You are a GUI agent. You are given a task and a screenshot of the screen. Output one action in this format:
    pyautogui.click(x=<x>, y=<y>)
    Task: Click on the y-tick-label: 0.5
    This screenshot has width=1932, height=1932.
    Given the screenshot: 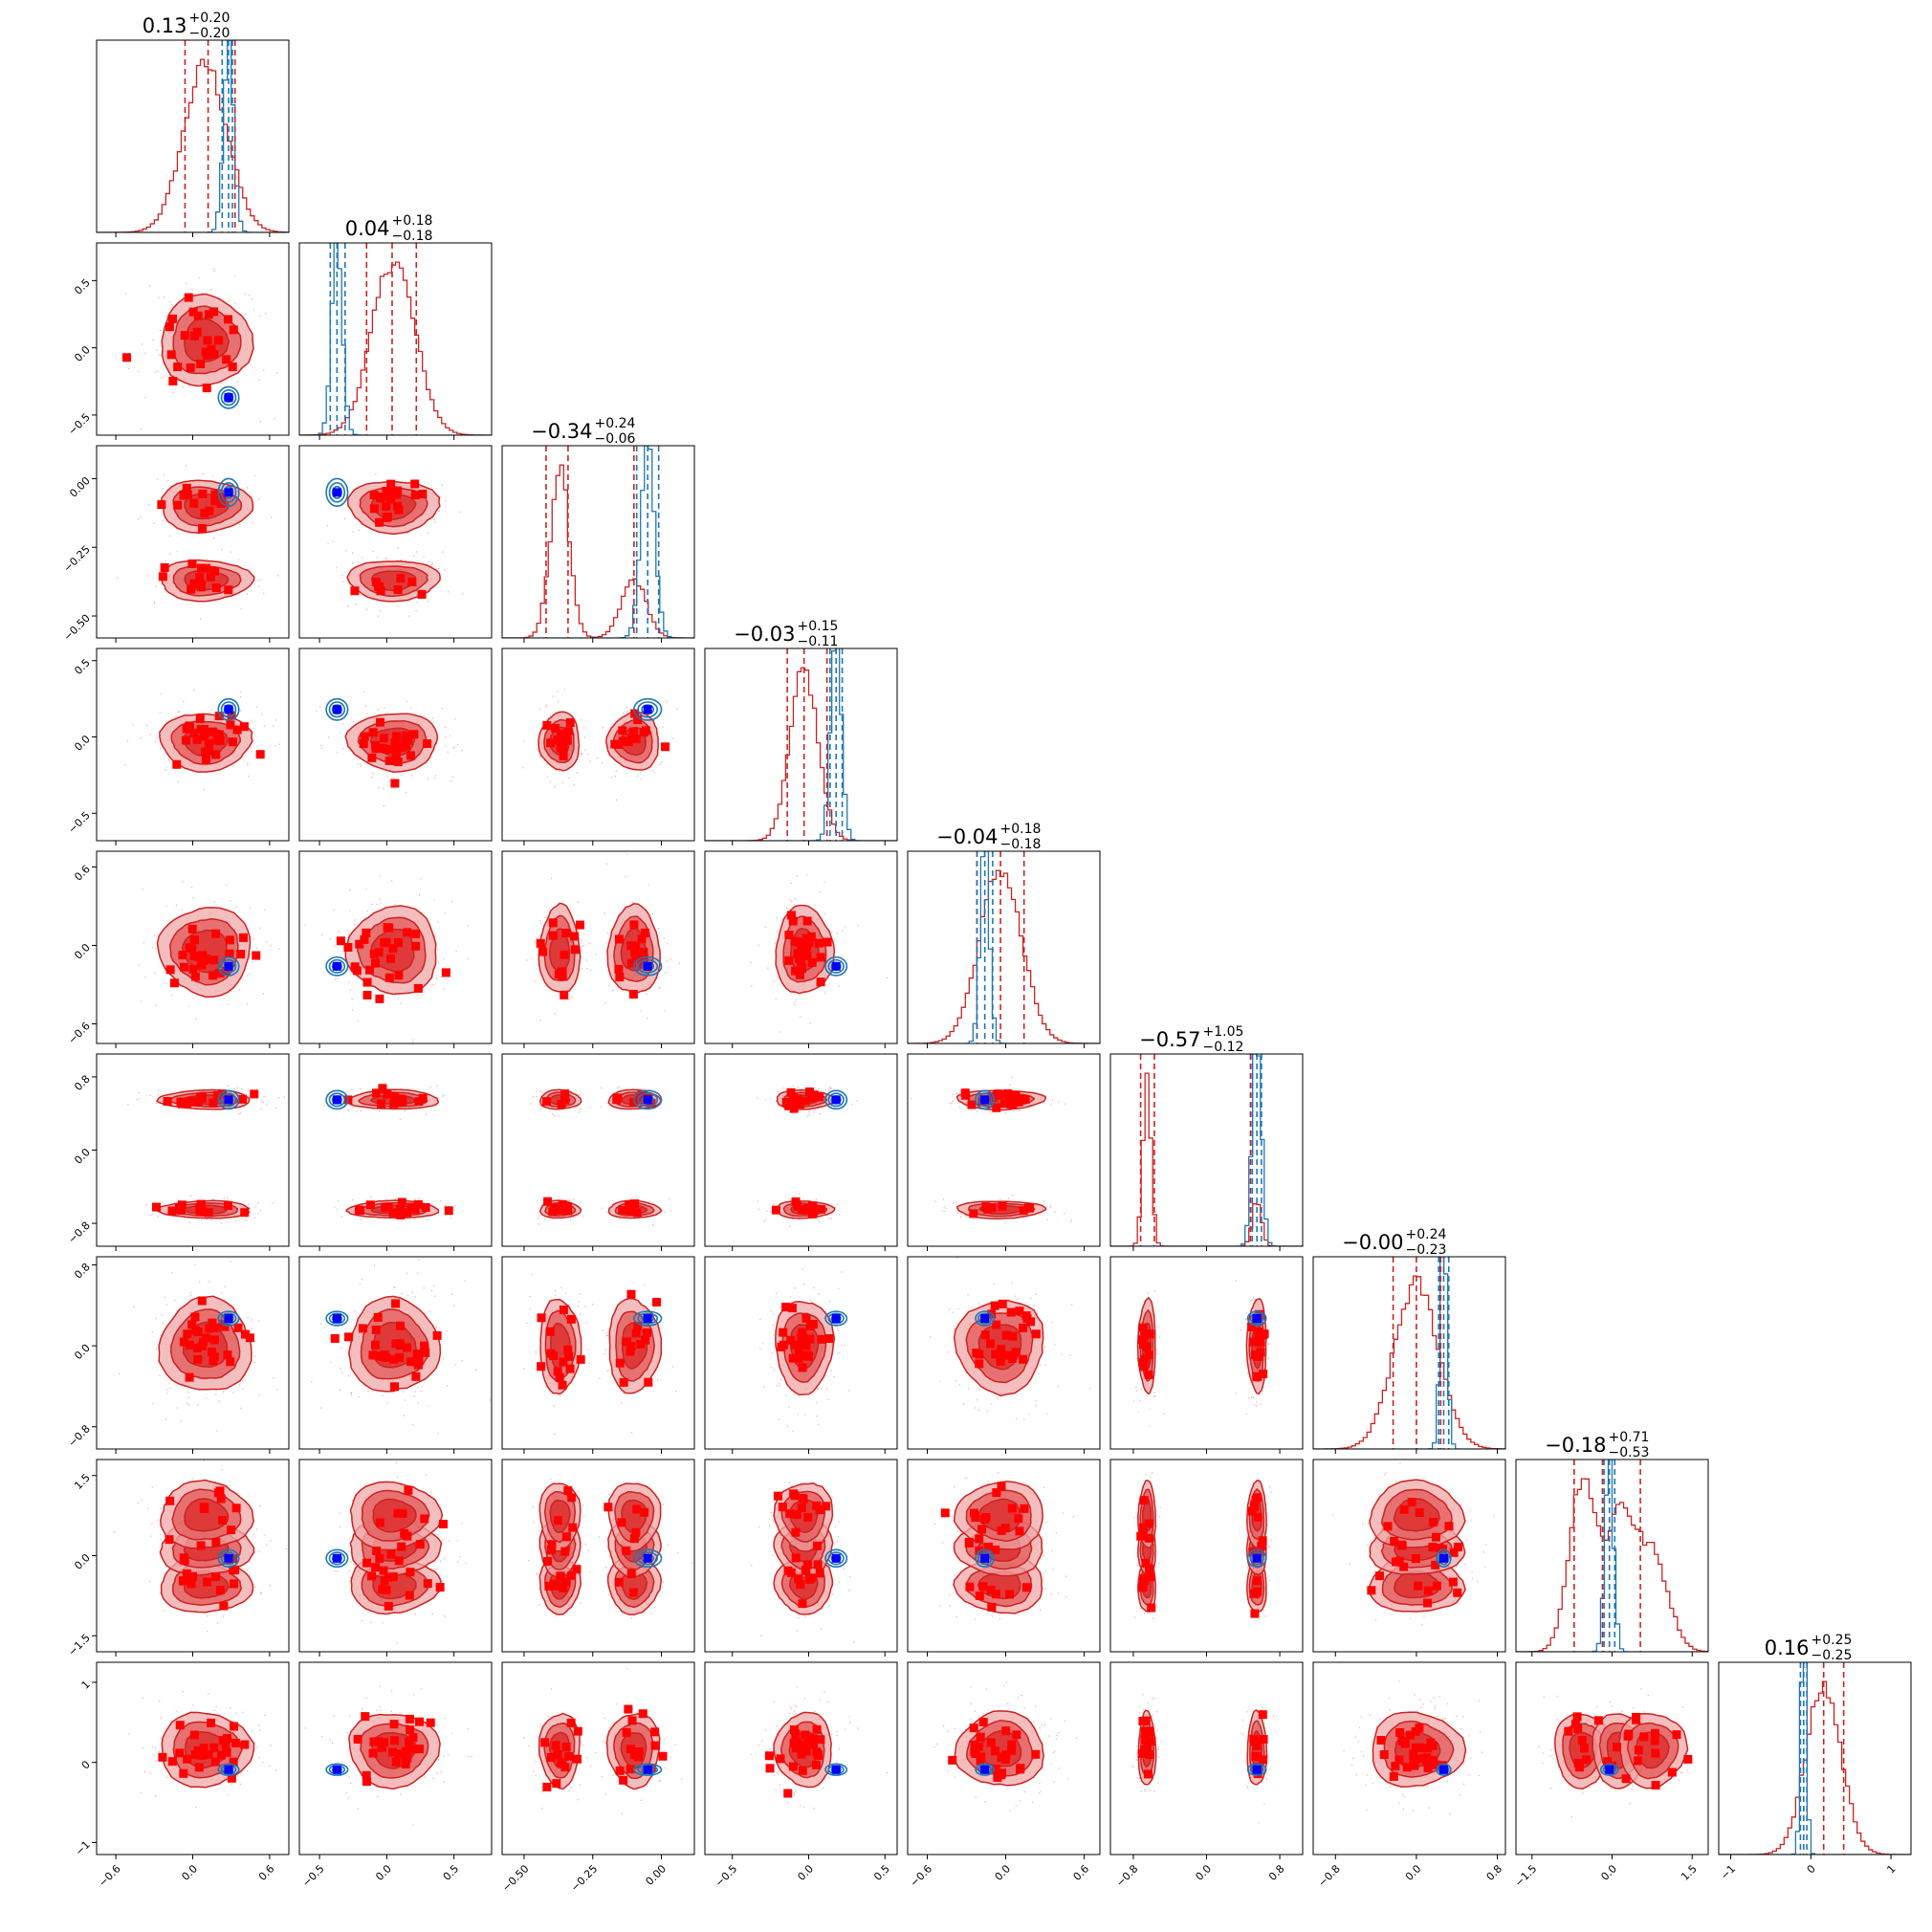 What is the action you would take?
    pyautogui.click(x=82, y=666)
    